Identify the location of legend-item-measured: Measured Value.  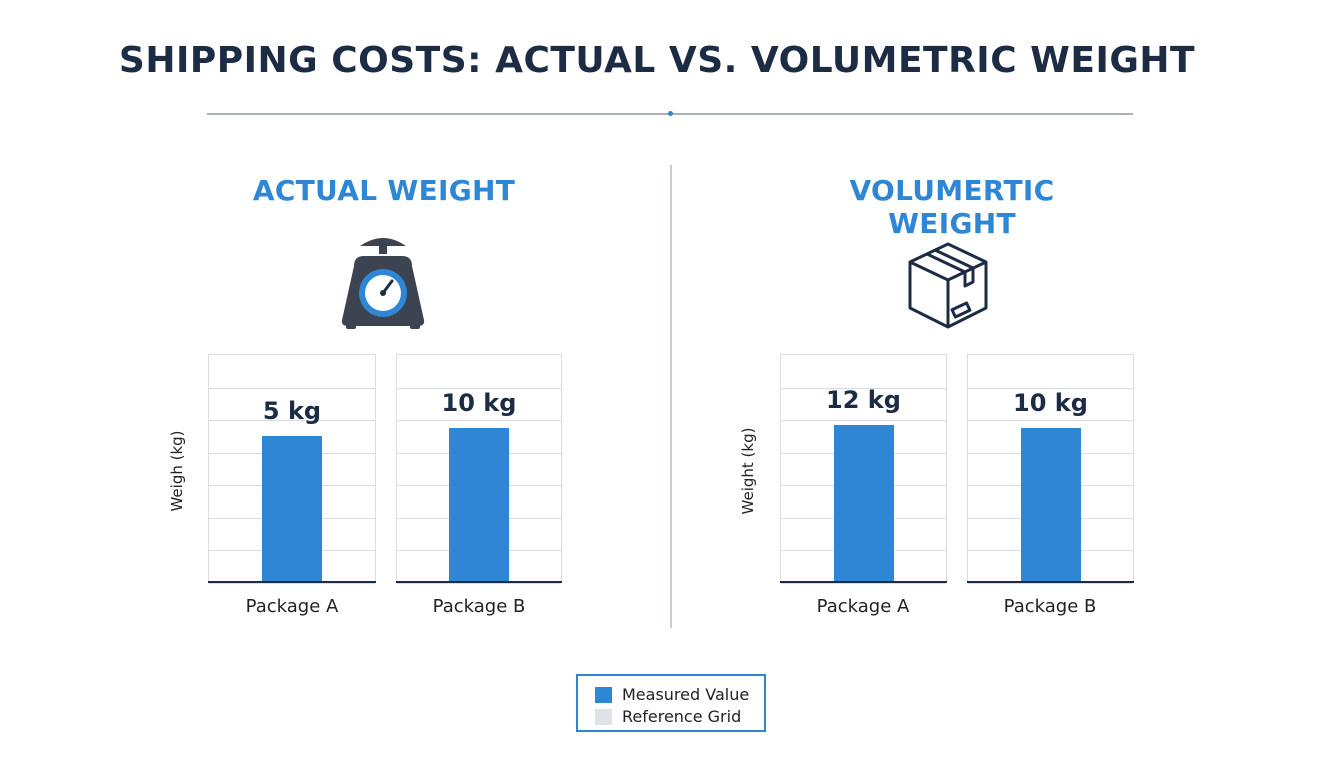
(672, 694).